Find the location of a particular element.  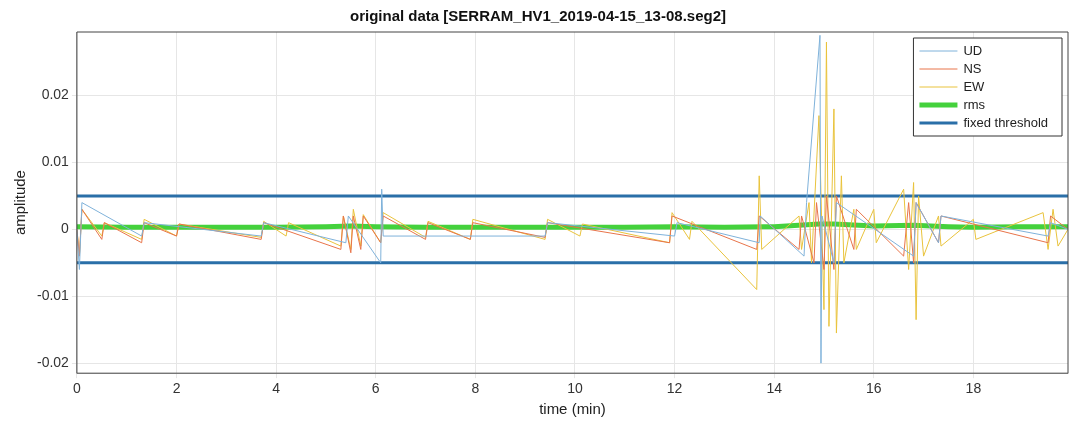

x-axis-title: time (min) is located at coordinates (572, 409).